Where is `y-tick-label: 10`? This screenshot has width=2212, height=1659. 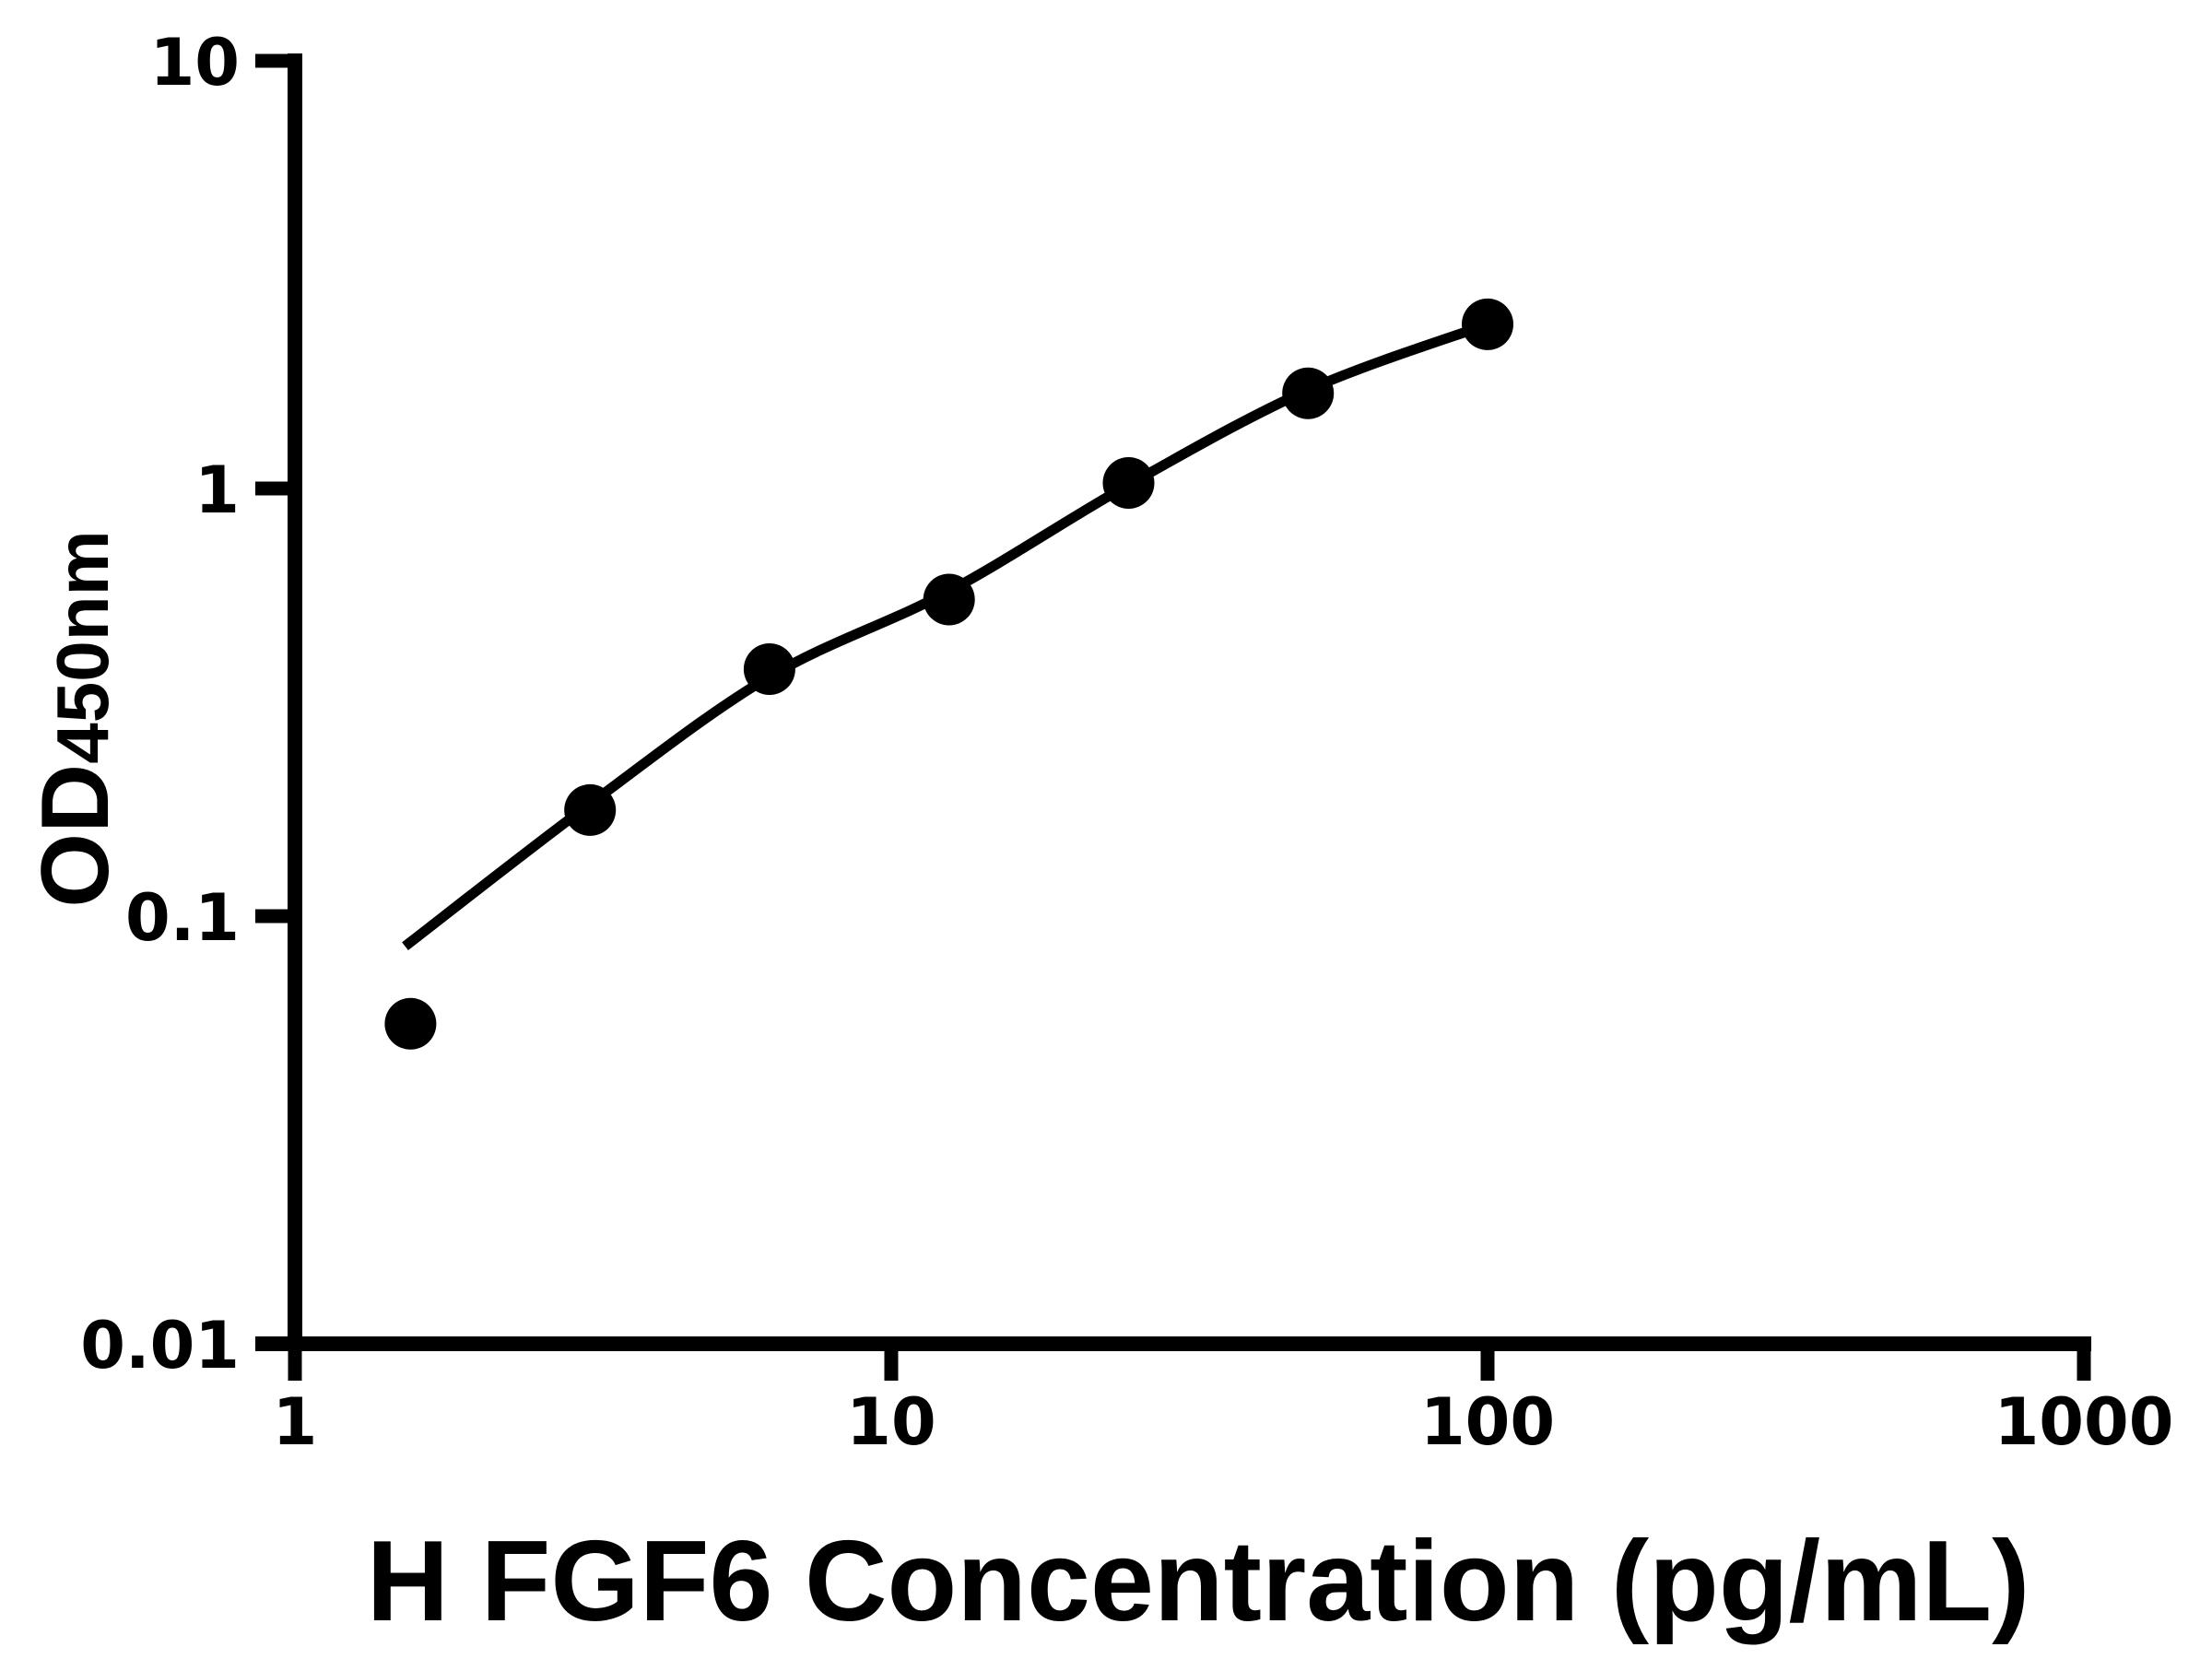 y-tick-label: 10 is located at coordinates (195, 62).